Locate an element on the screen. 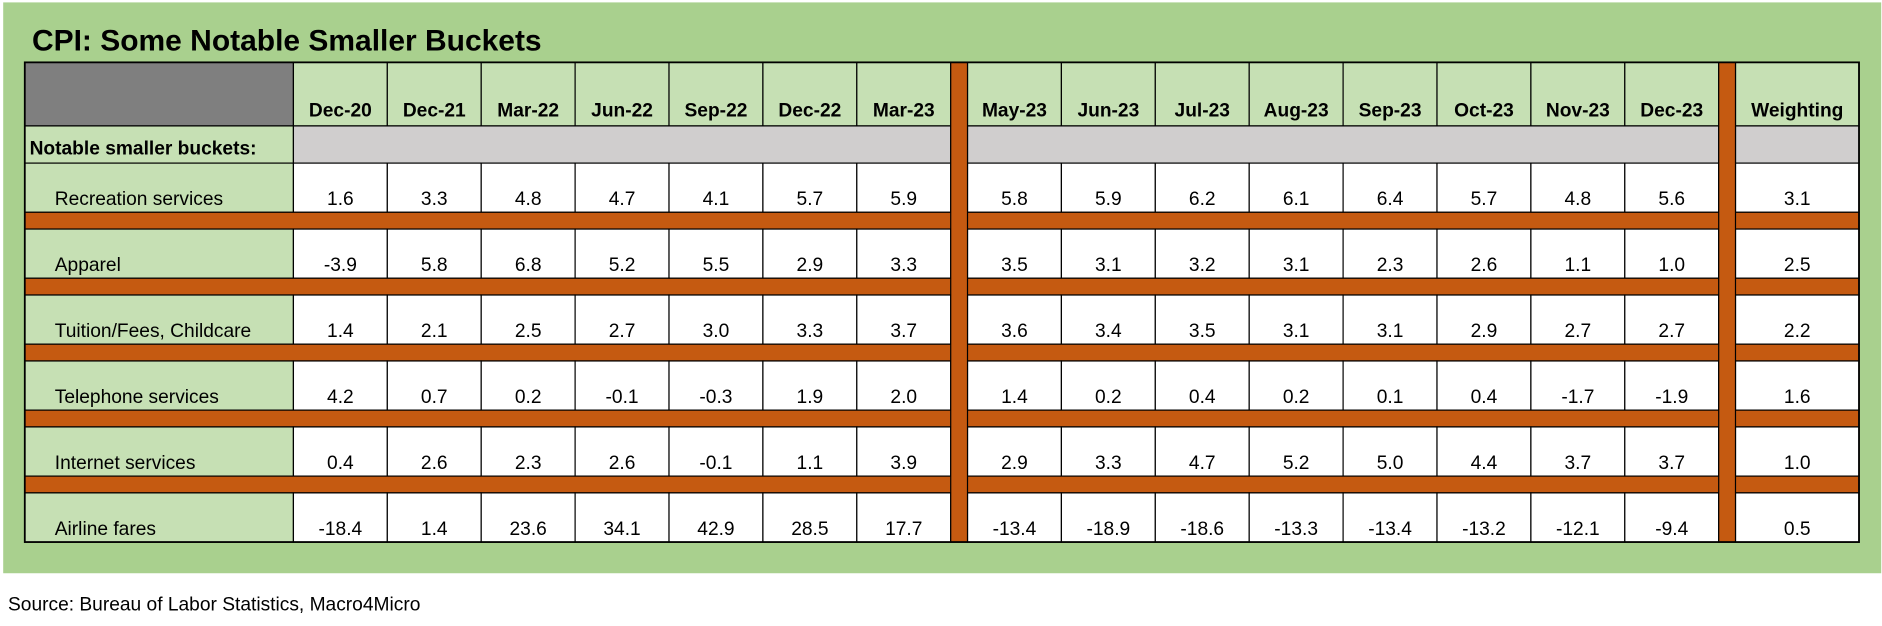  cell-value: 34.1 is located at coordinates (621, 529).